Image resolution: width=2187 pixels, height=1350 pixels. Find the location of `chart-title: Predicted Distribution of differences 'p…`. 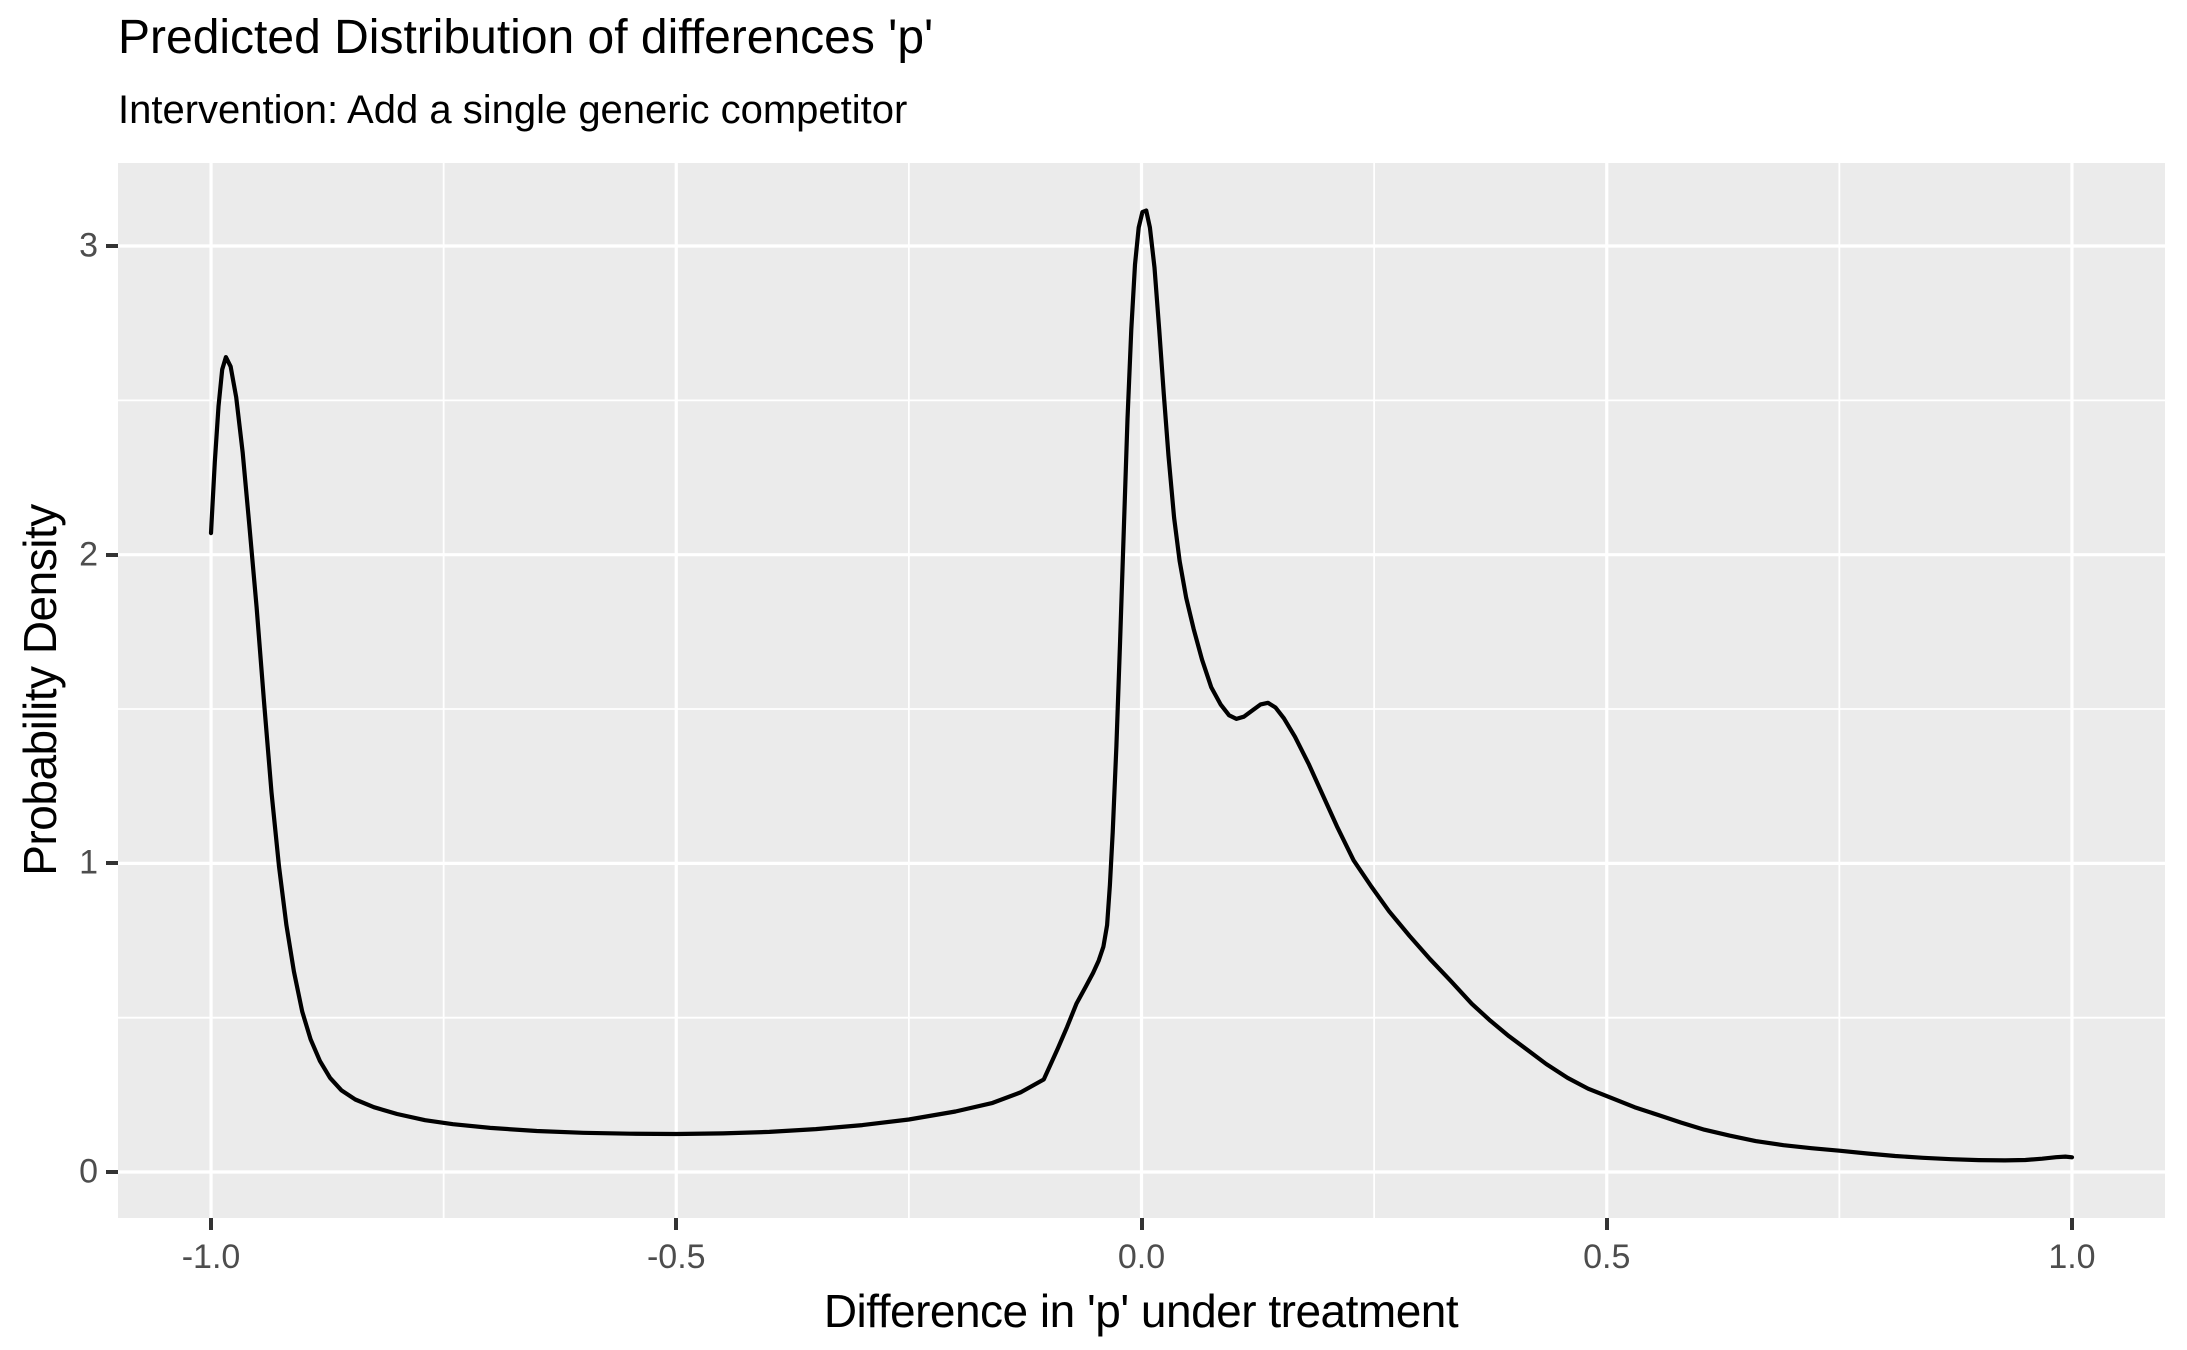

chart-title: Predicted Distribution of differences 'p… is located at coordinates (526, 37).